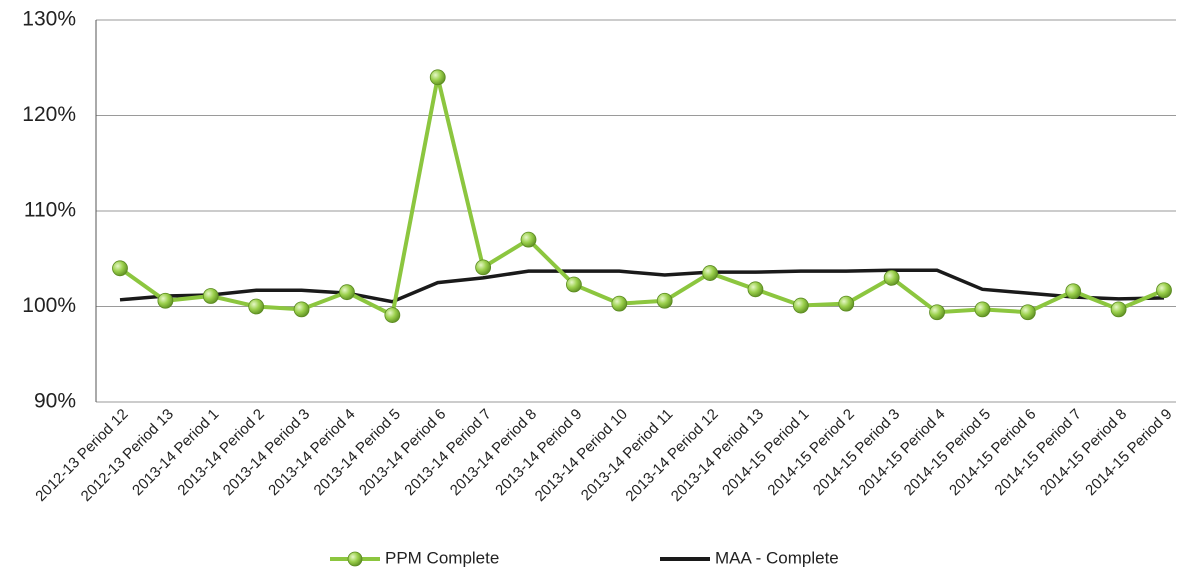 The width and height of the screenshot is (1182, 572). I want to click on legend-label: PPM Complete, so click(442, 557).